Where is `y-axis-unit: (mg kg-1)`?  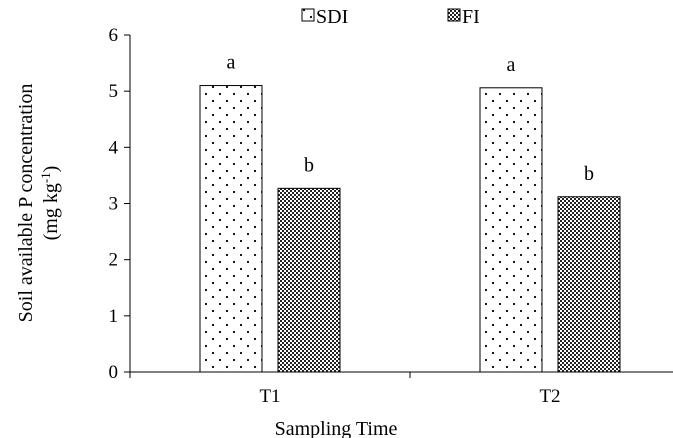
y-axis-unit: (mg kg-1) is located at coordinates (50, 203).